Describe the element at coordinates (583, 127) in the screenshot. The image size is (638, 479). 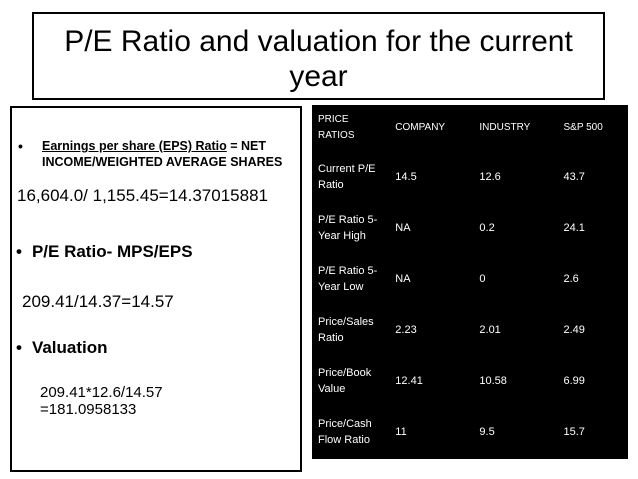
I see `header-sp500: S&P 500` at that location.